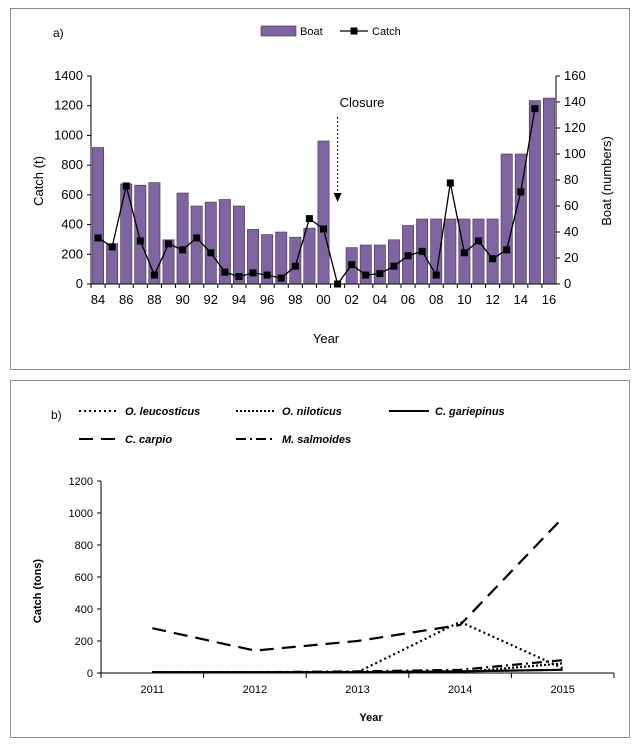 The height and width of the screenshot is (744, 641). What do you see at coordinates (278, 31) in the screenshot?
I see `legend-swatch-boat` at bounding box center [278, 31].